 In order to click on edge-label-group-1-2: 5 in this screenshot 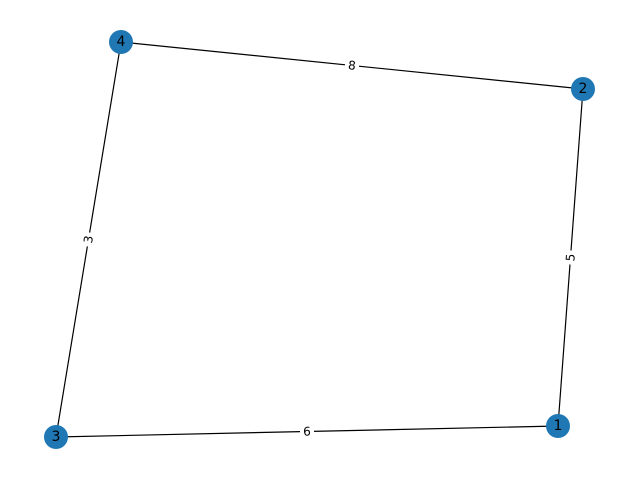, I will do `click(570, 257)`.